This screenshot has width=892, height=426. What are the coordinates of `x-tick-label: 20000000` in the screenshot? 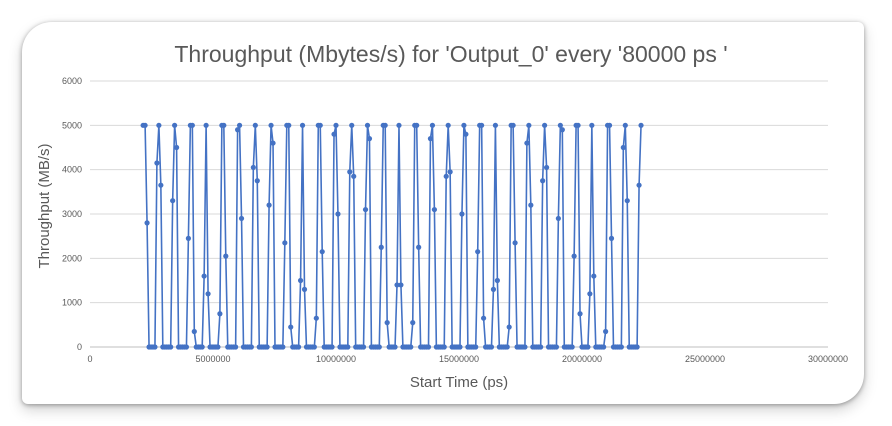 It's located at (582, 359).